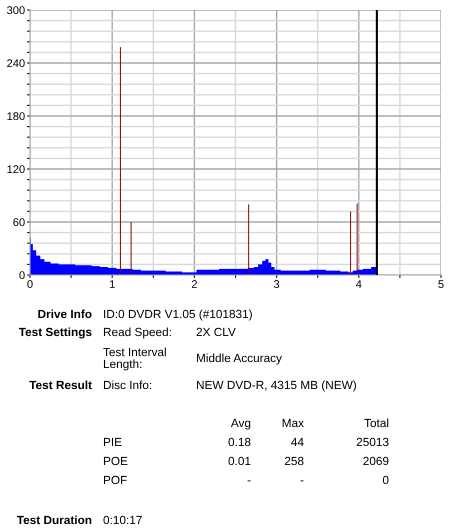 This screenshot has height=530, width=449. I want to click on y-tick-label: 60, so click(19, 222).